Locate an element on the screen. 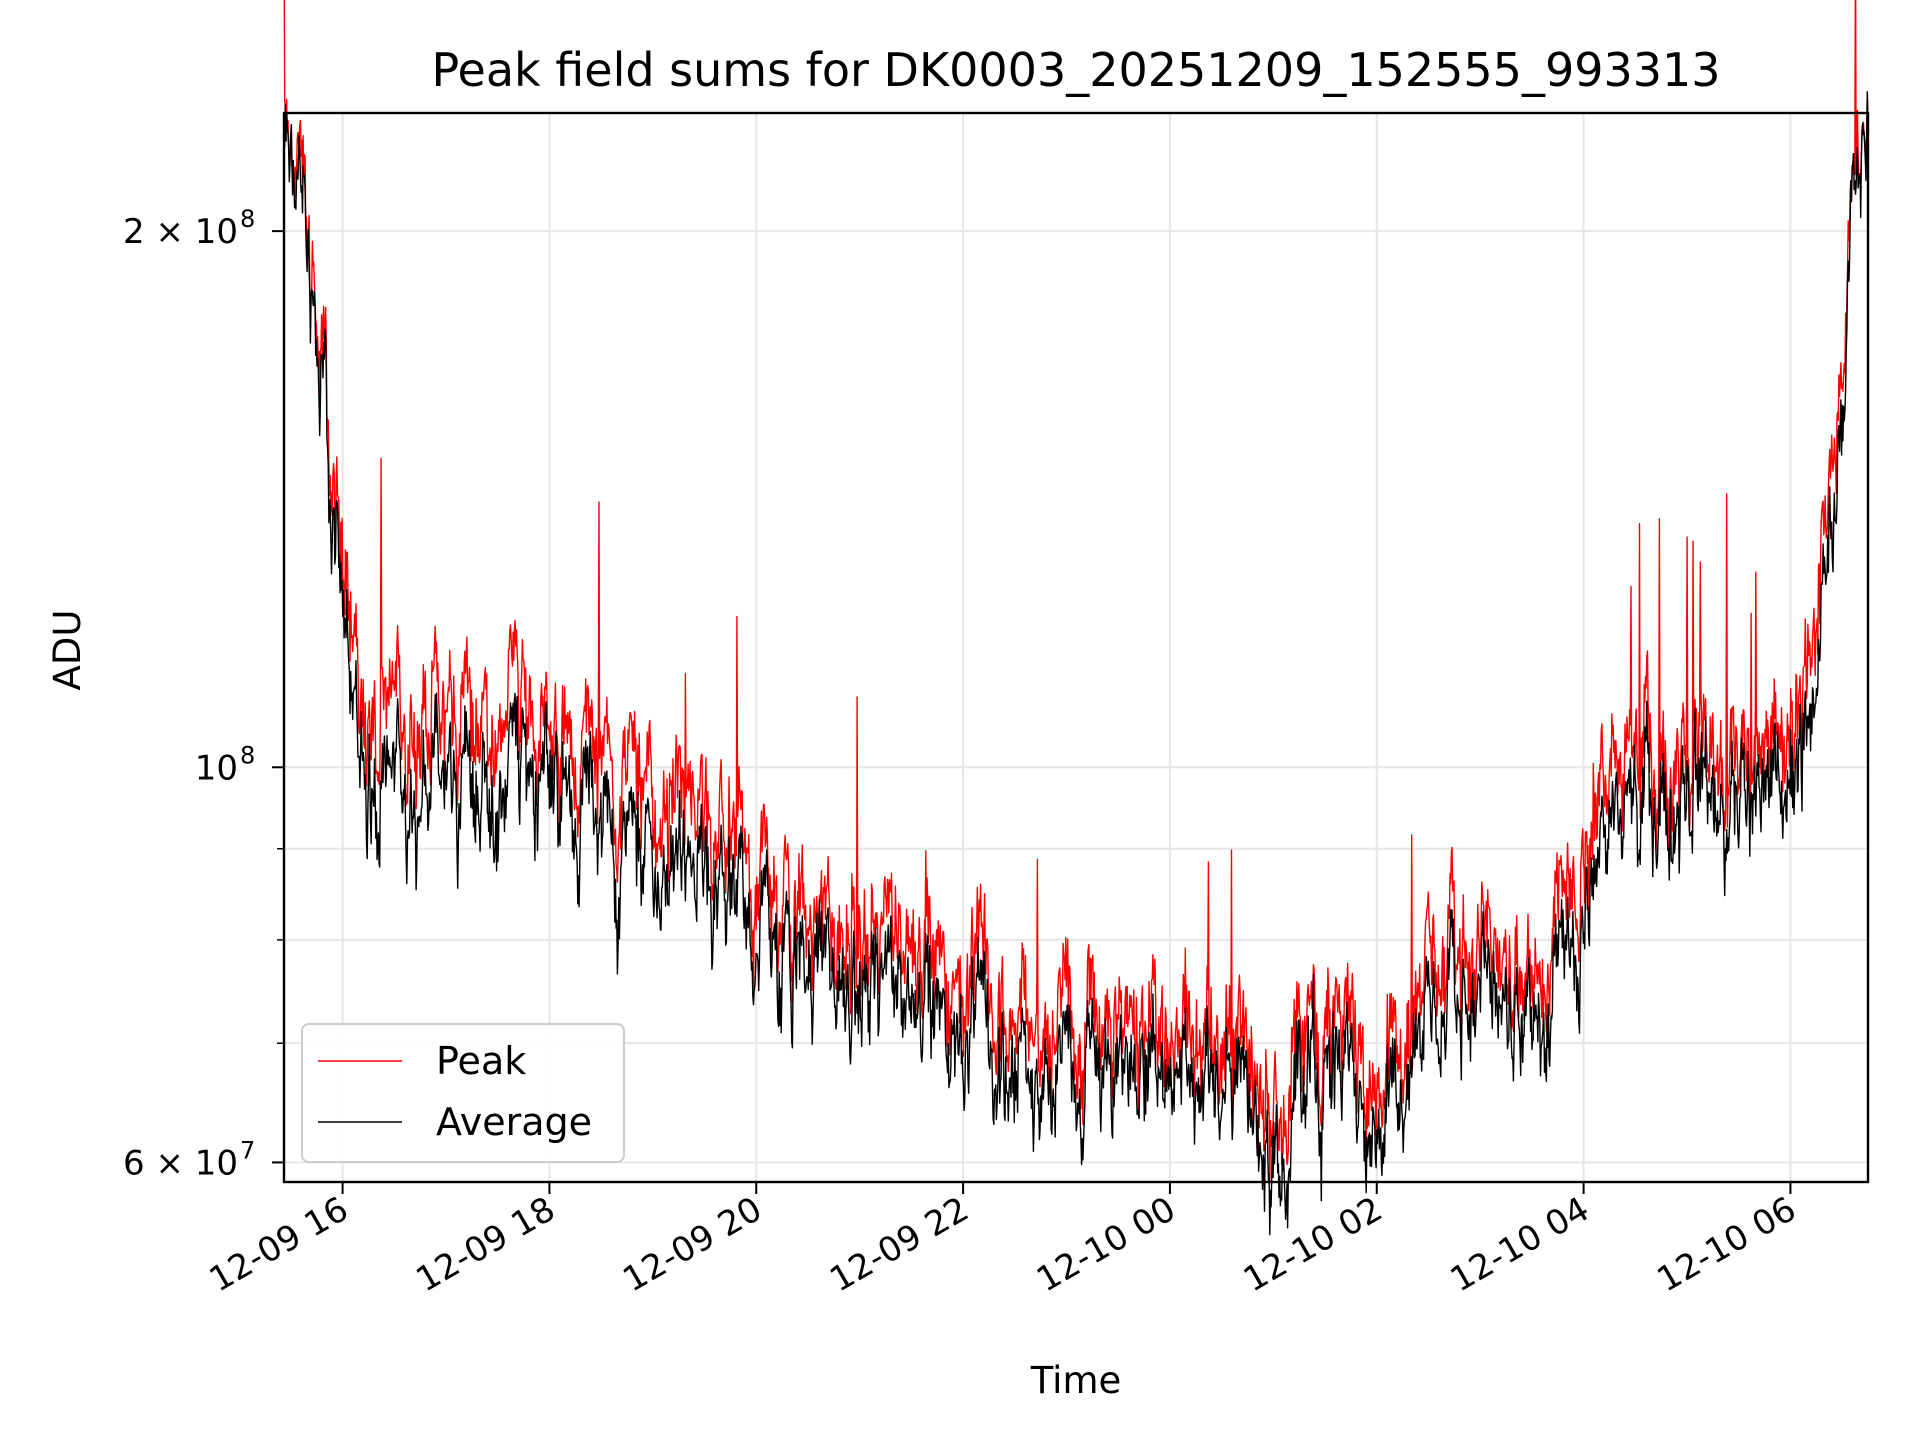  y-tick-label-base: 10 is located at coordinates (216, 768).